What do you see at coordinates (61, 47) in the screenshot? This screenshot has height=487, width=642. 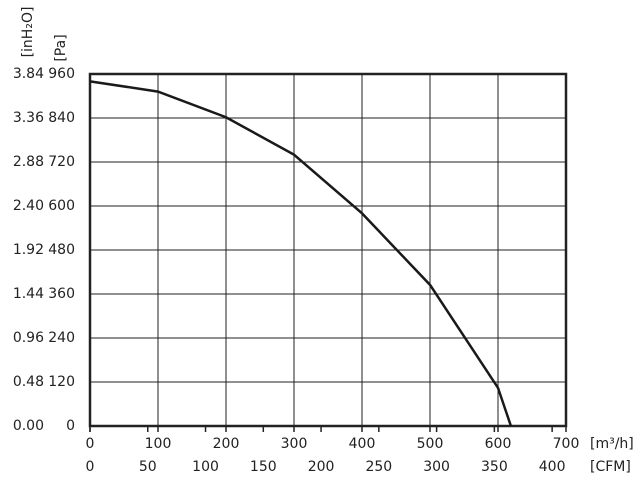 I see `y-axis-label: [Pa]` at bounding box center [61, 47].